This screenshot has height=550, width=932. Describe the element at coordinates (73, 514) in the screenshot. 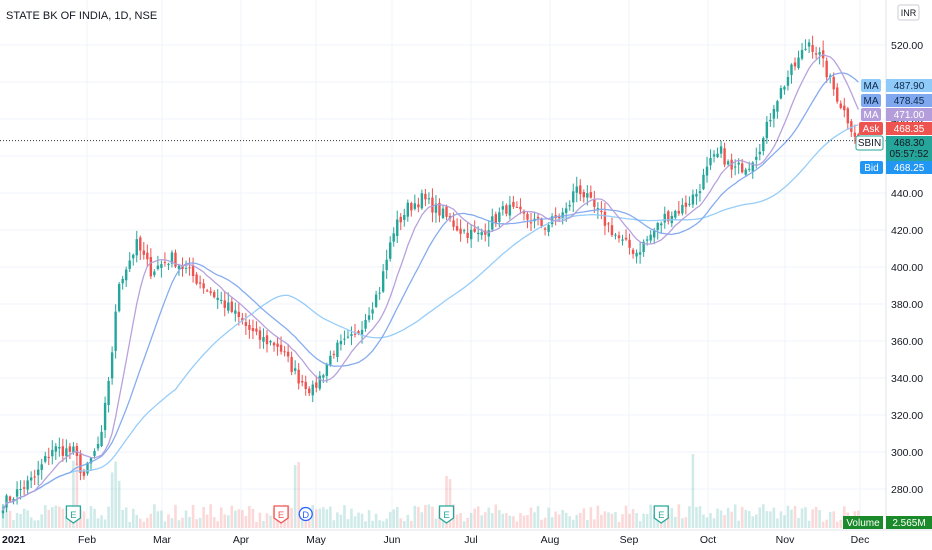

I see `earnings-marker: E` at that location.